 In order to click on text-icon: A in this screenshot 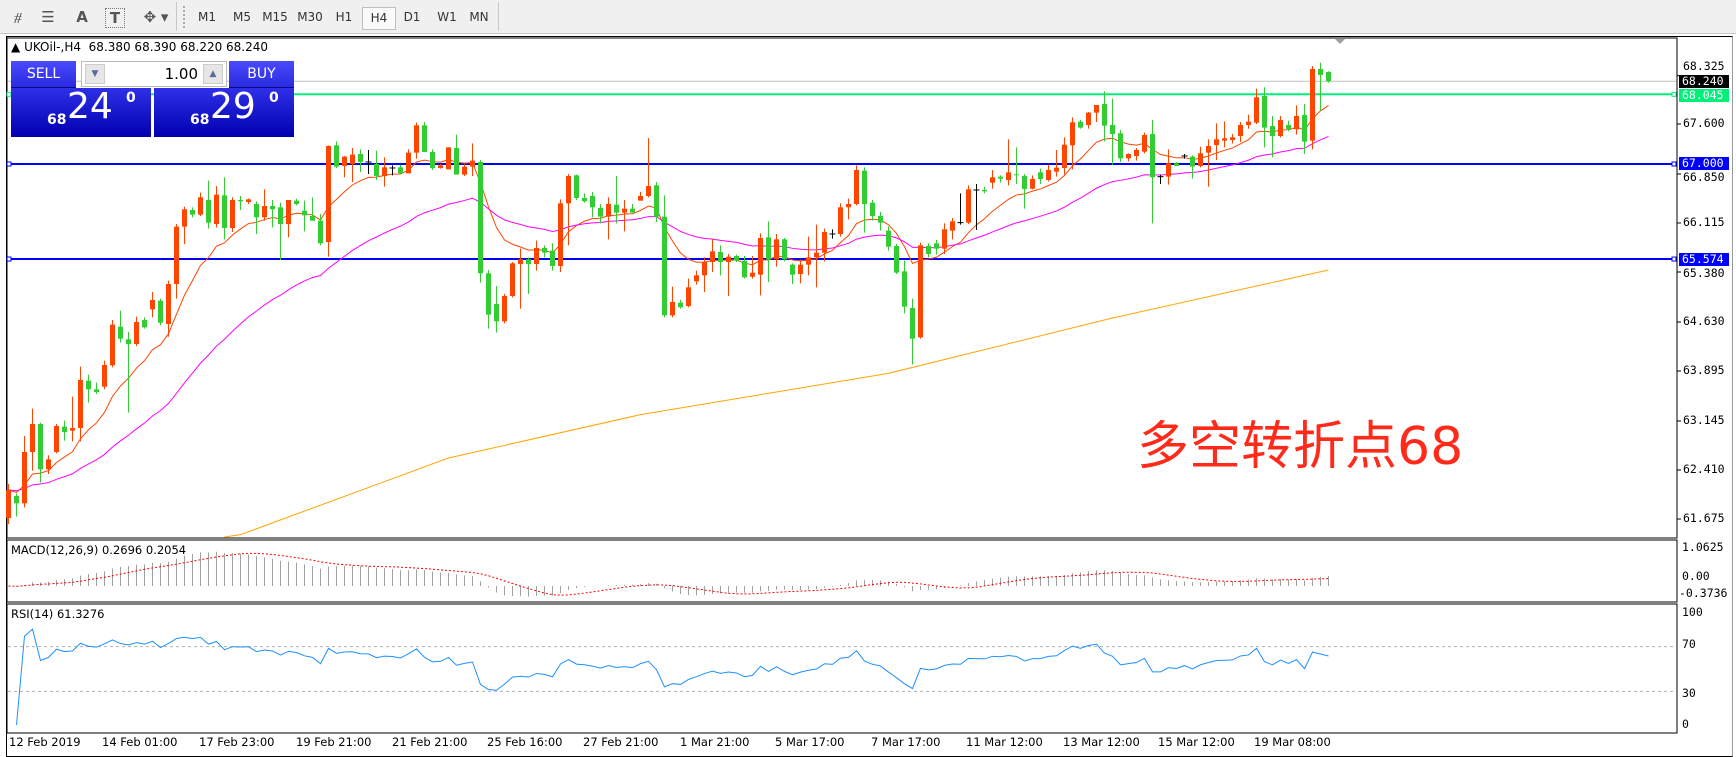, I will do `click(82, 17)`.